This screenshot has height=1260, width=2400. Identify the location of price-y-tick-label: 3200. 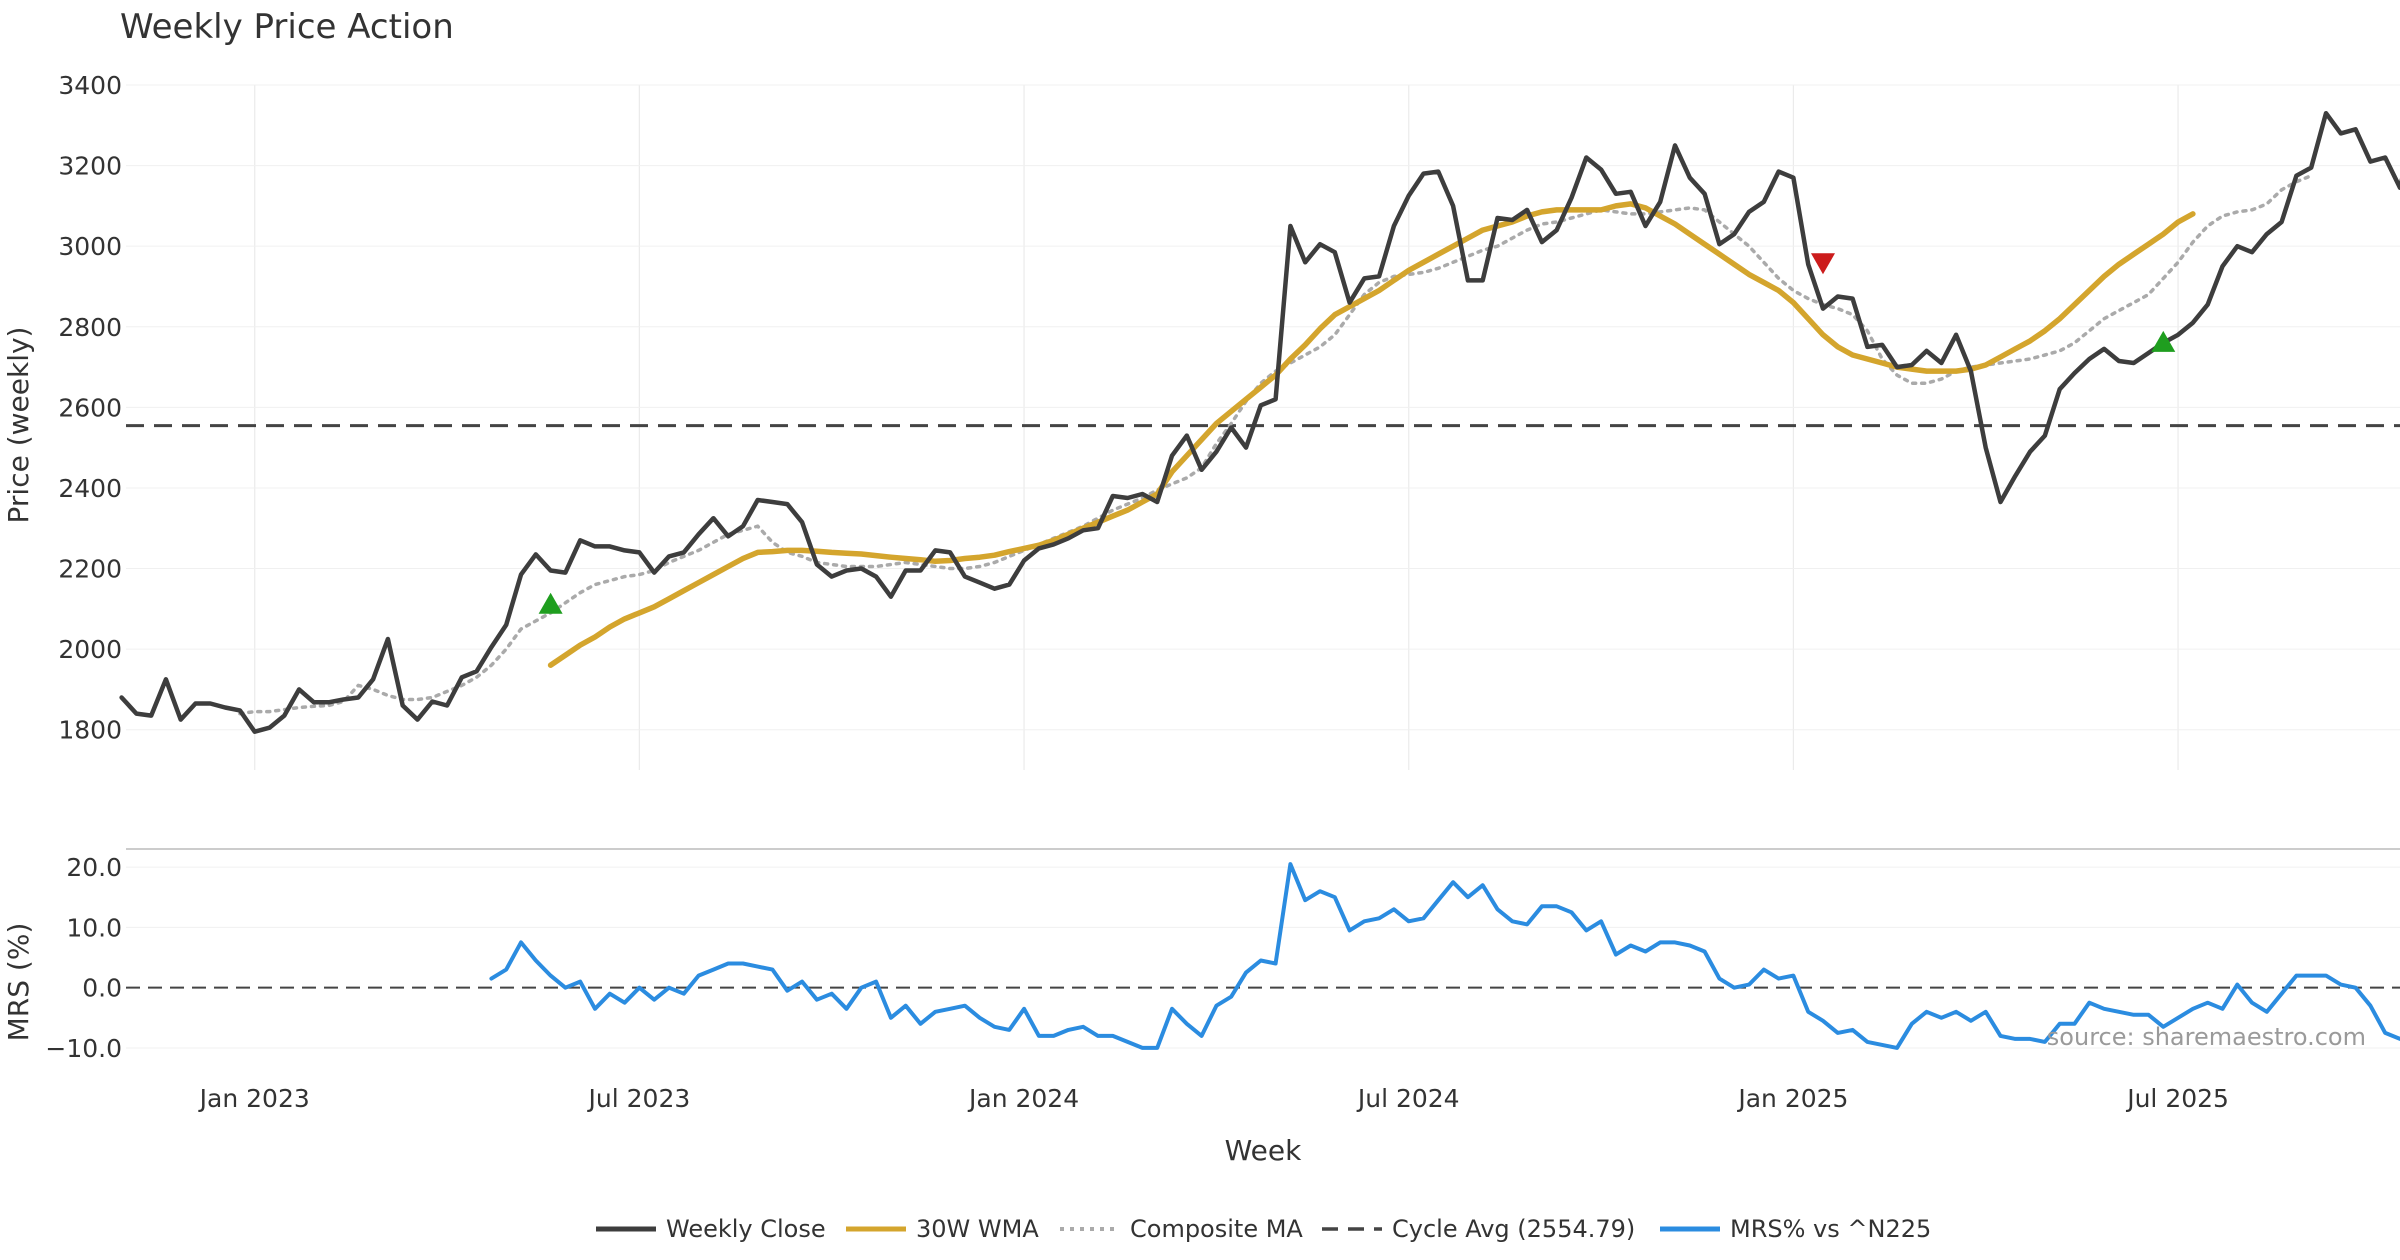
(90, 166).